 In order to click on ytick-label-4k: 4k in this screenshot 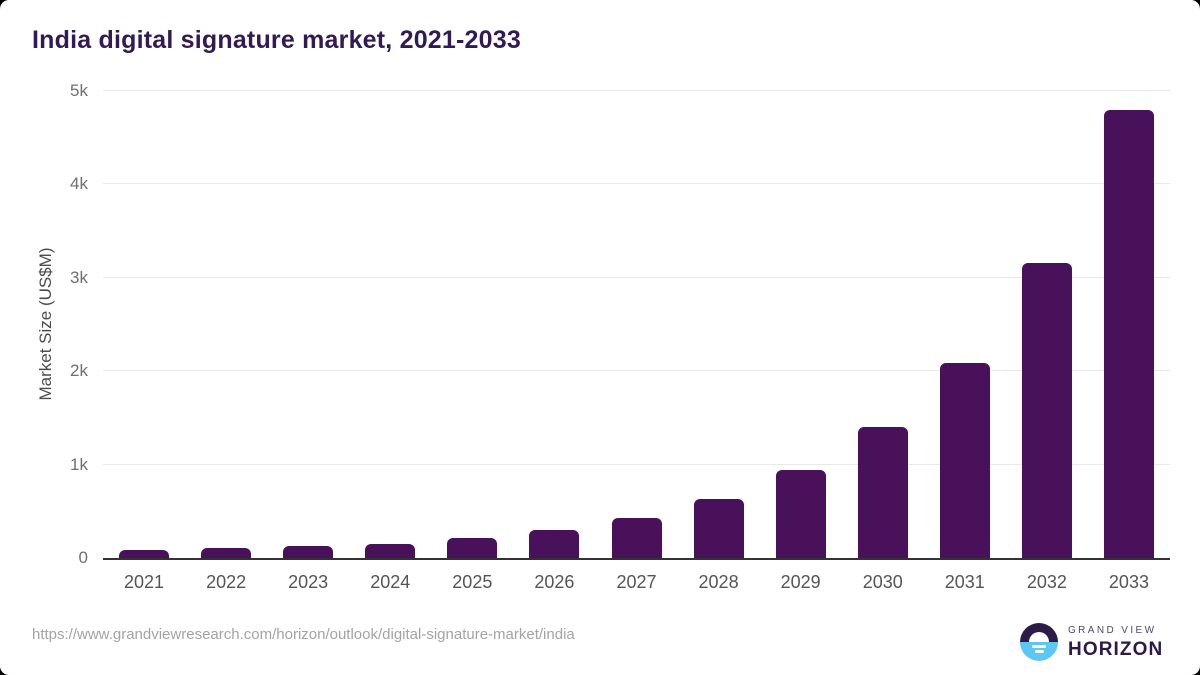, I will do `click(79, 184)`.